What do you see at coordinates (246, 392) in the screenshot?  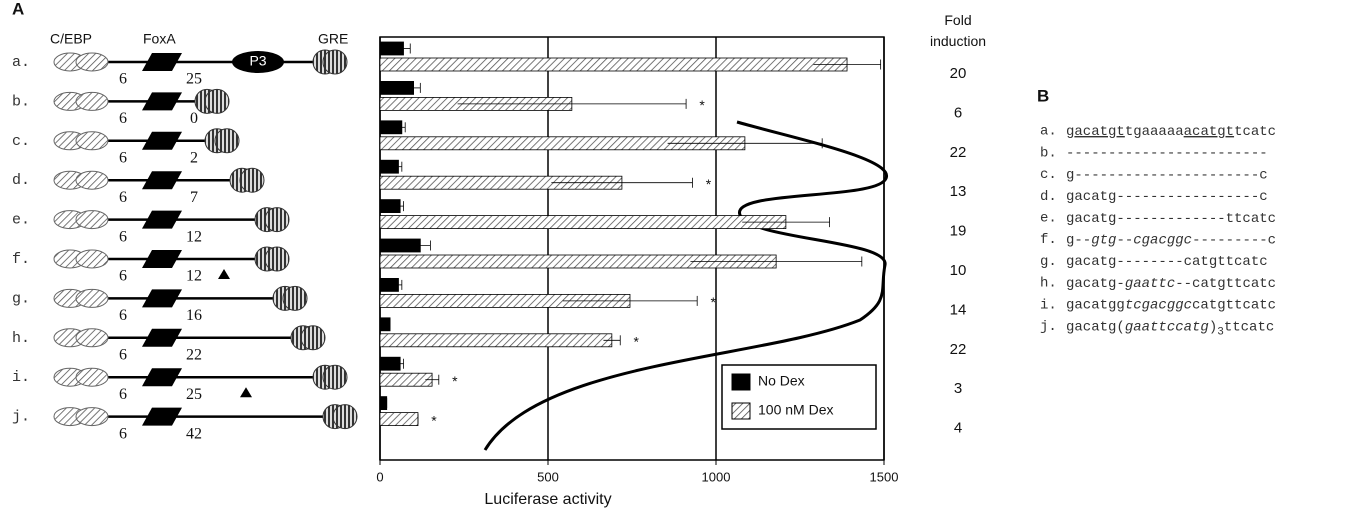 I see `mutation-marker` at bounding box center [246, 392].